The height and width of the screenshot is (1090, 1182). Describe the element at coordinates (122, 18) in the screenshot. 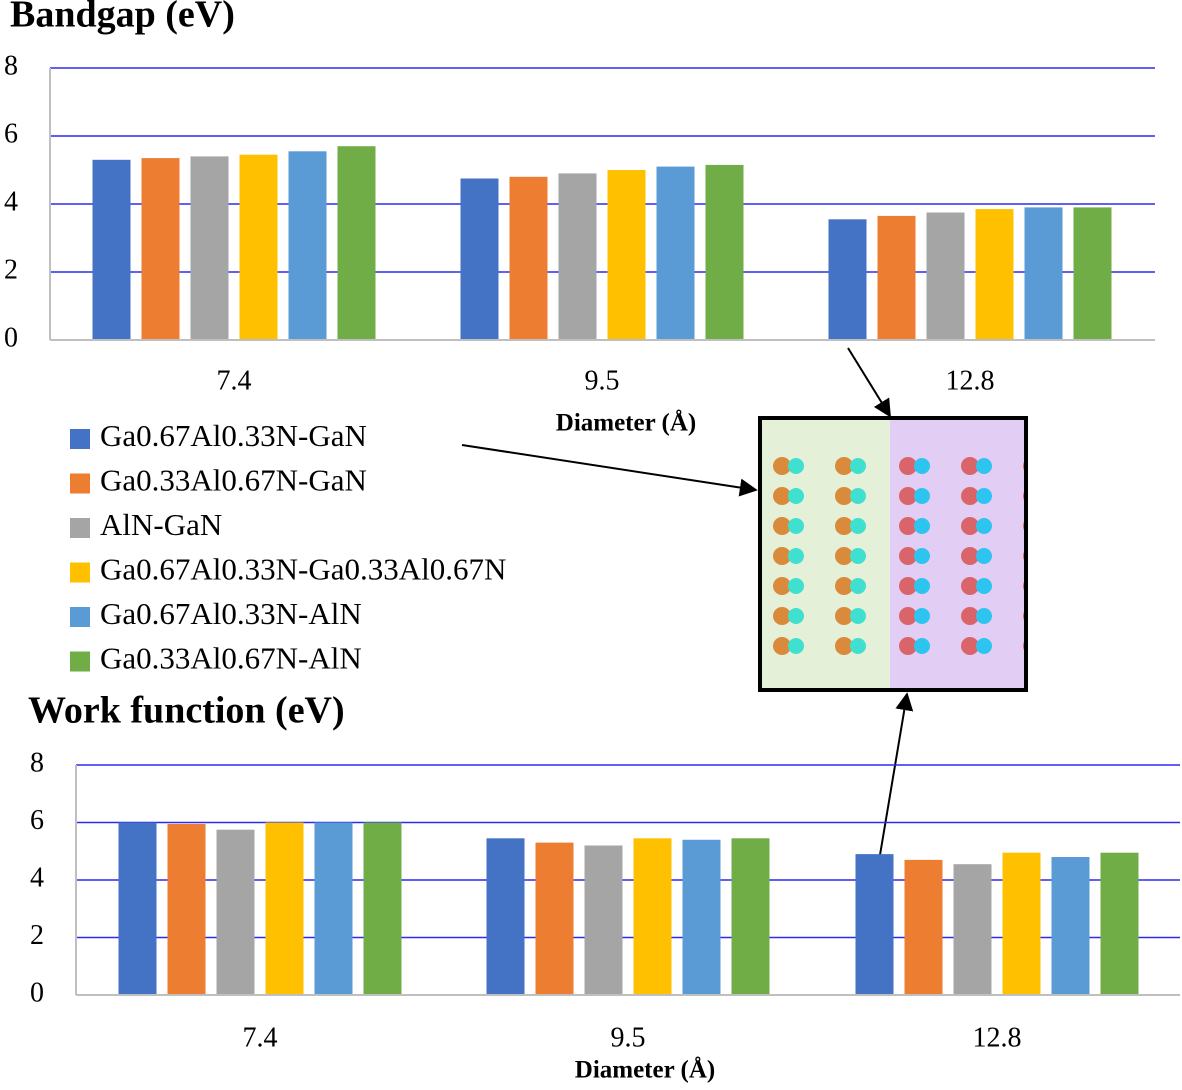

I see `chart-title: Bandgap (eV)` at that location.